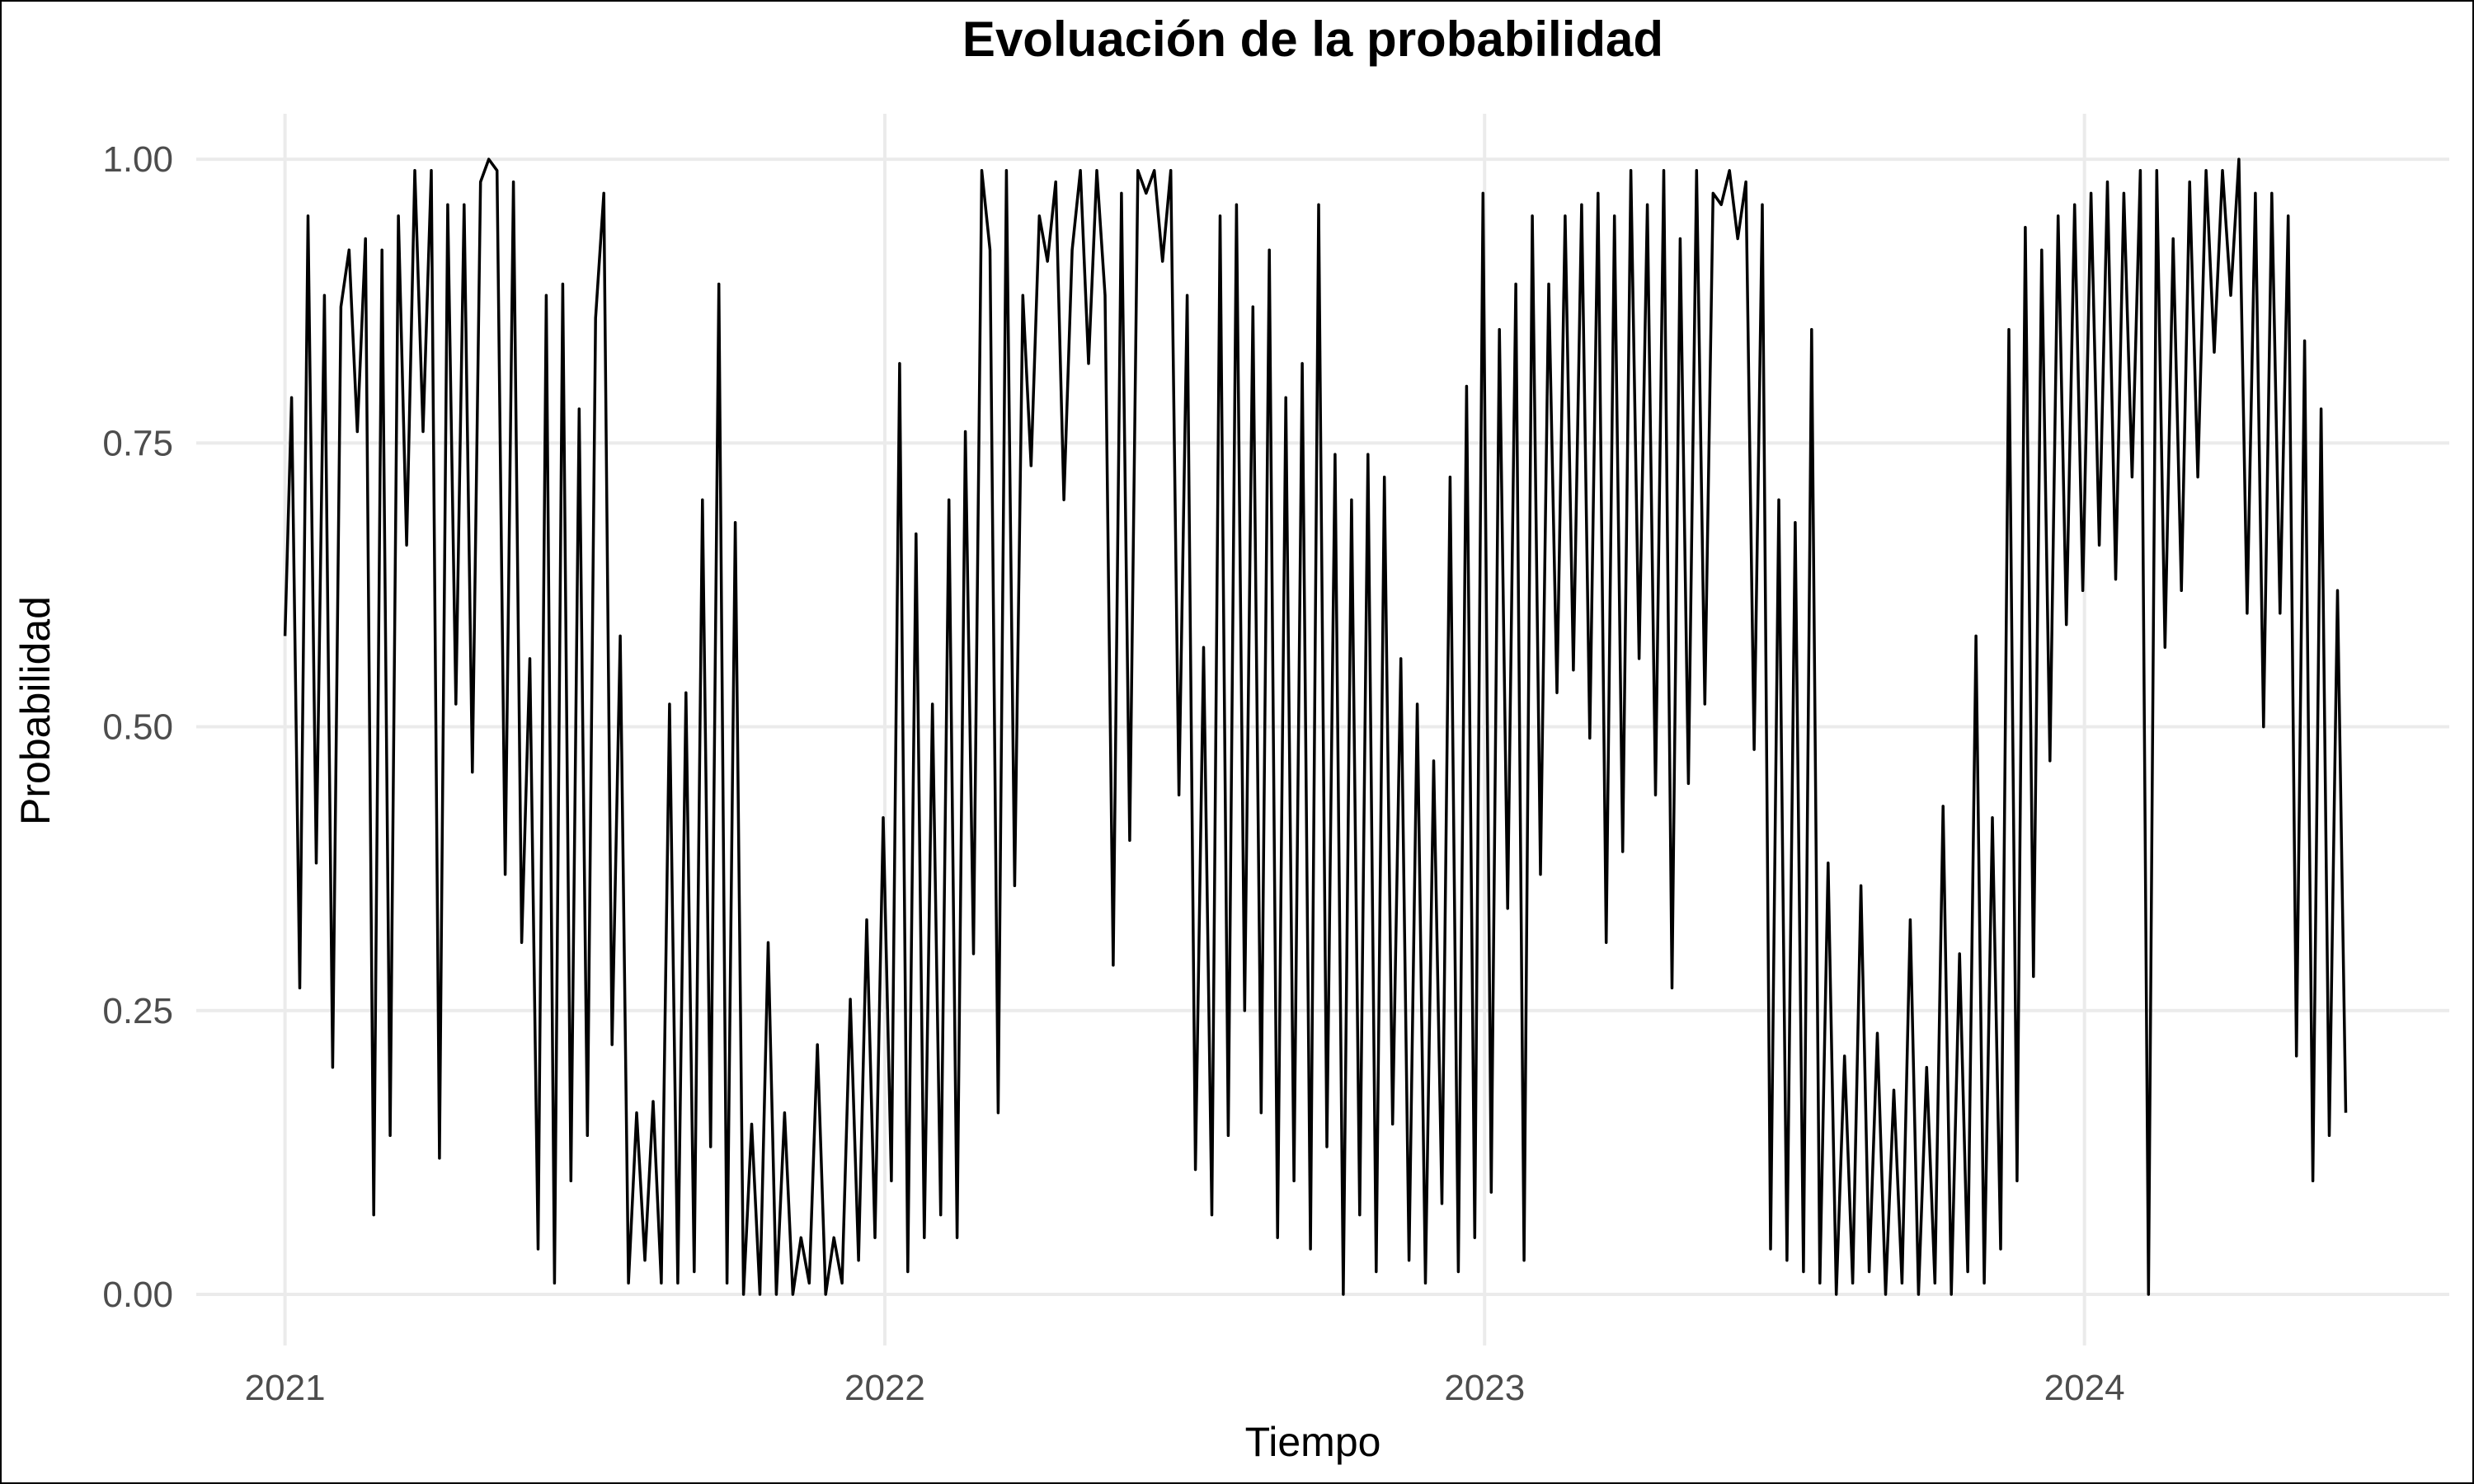 The width and height of the screenshot is (2474, 1484). I want to click on y-tick-label-2: 0.50, so click(137, 727).